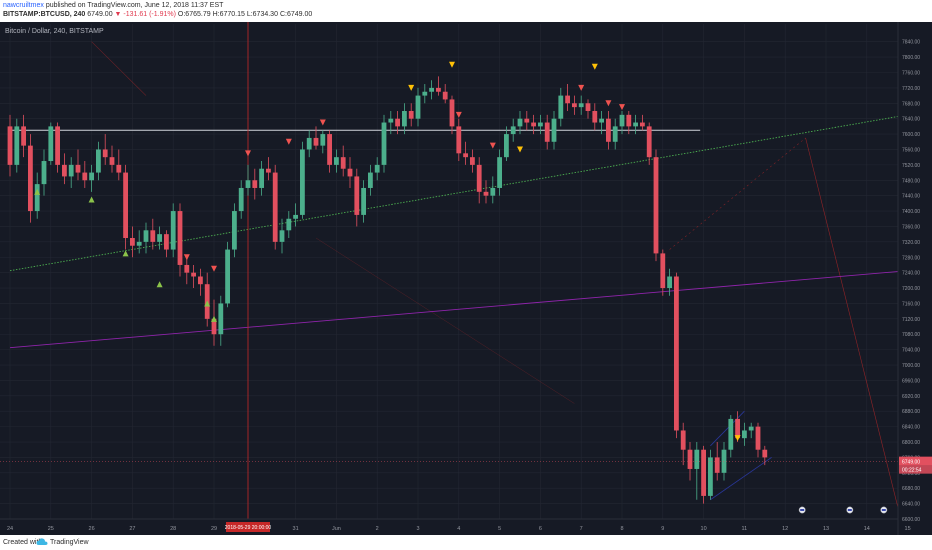  Describe the element at coordinates (911, 89) in the screenshot. I see `price-tick-label: 7720.00` at that location.